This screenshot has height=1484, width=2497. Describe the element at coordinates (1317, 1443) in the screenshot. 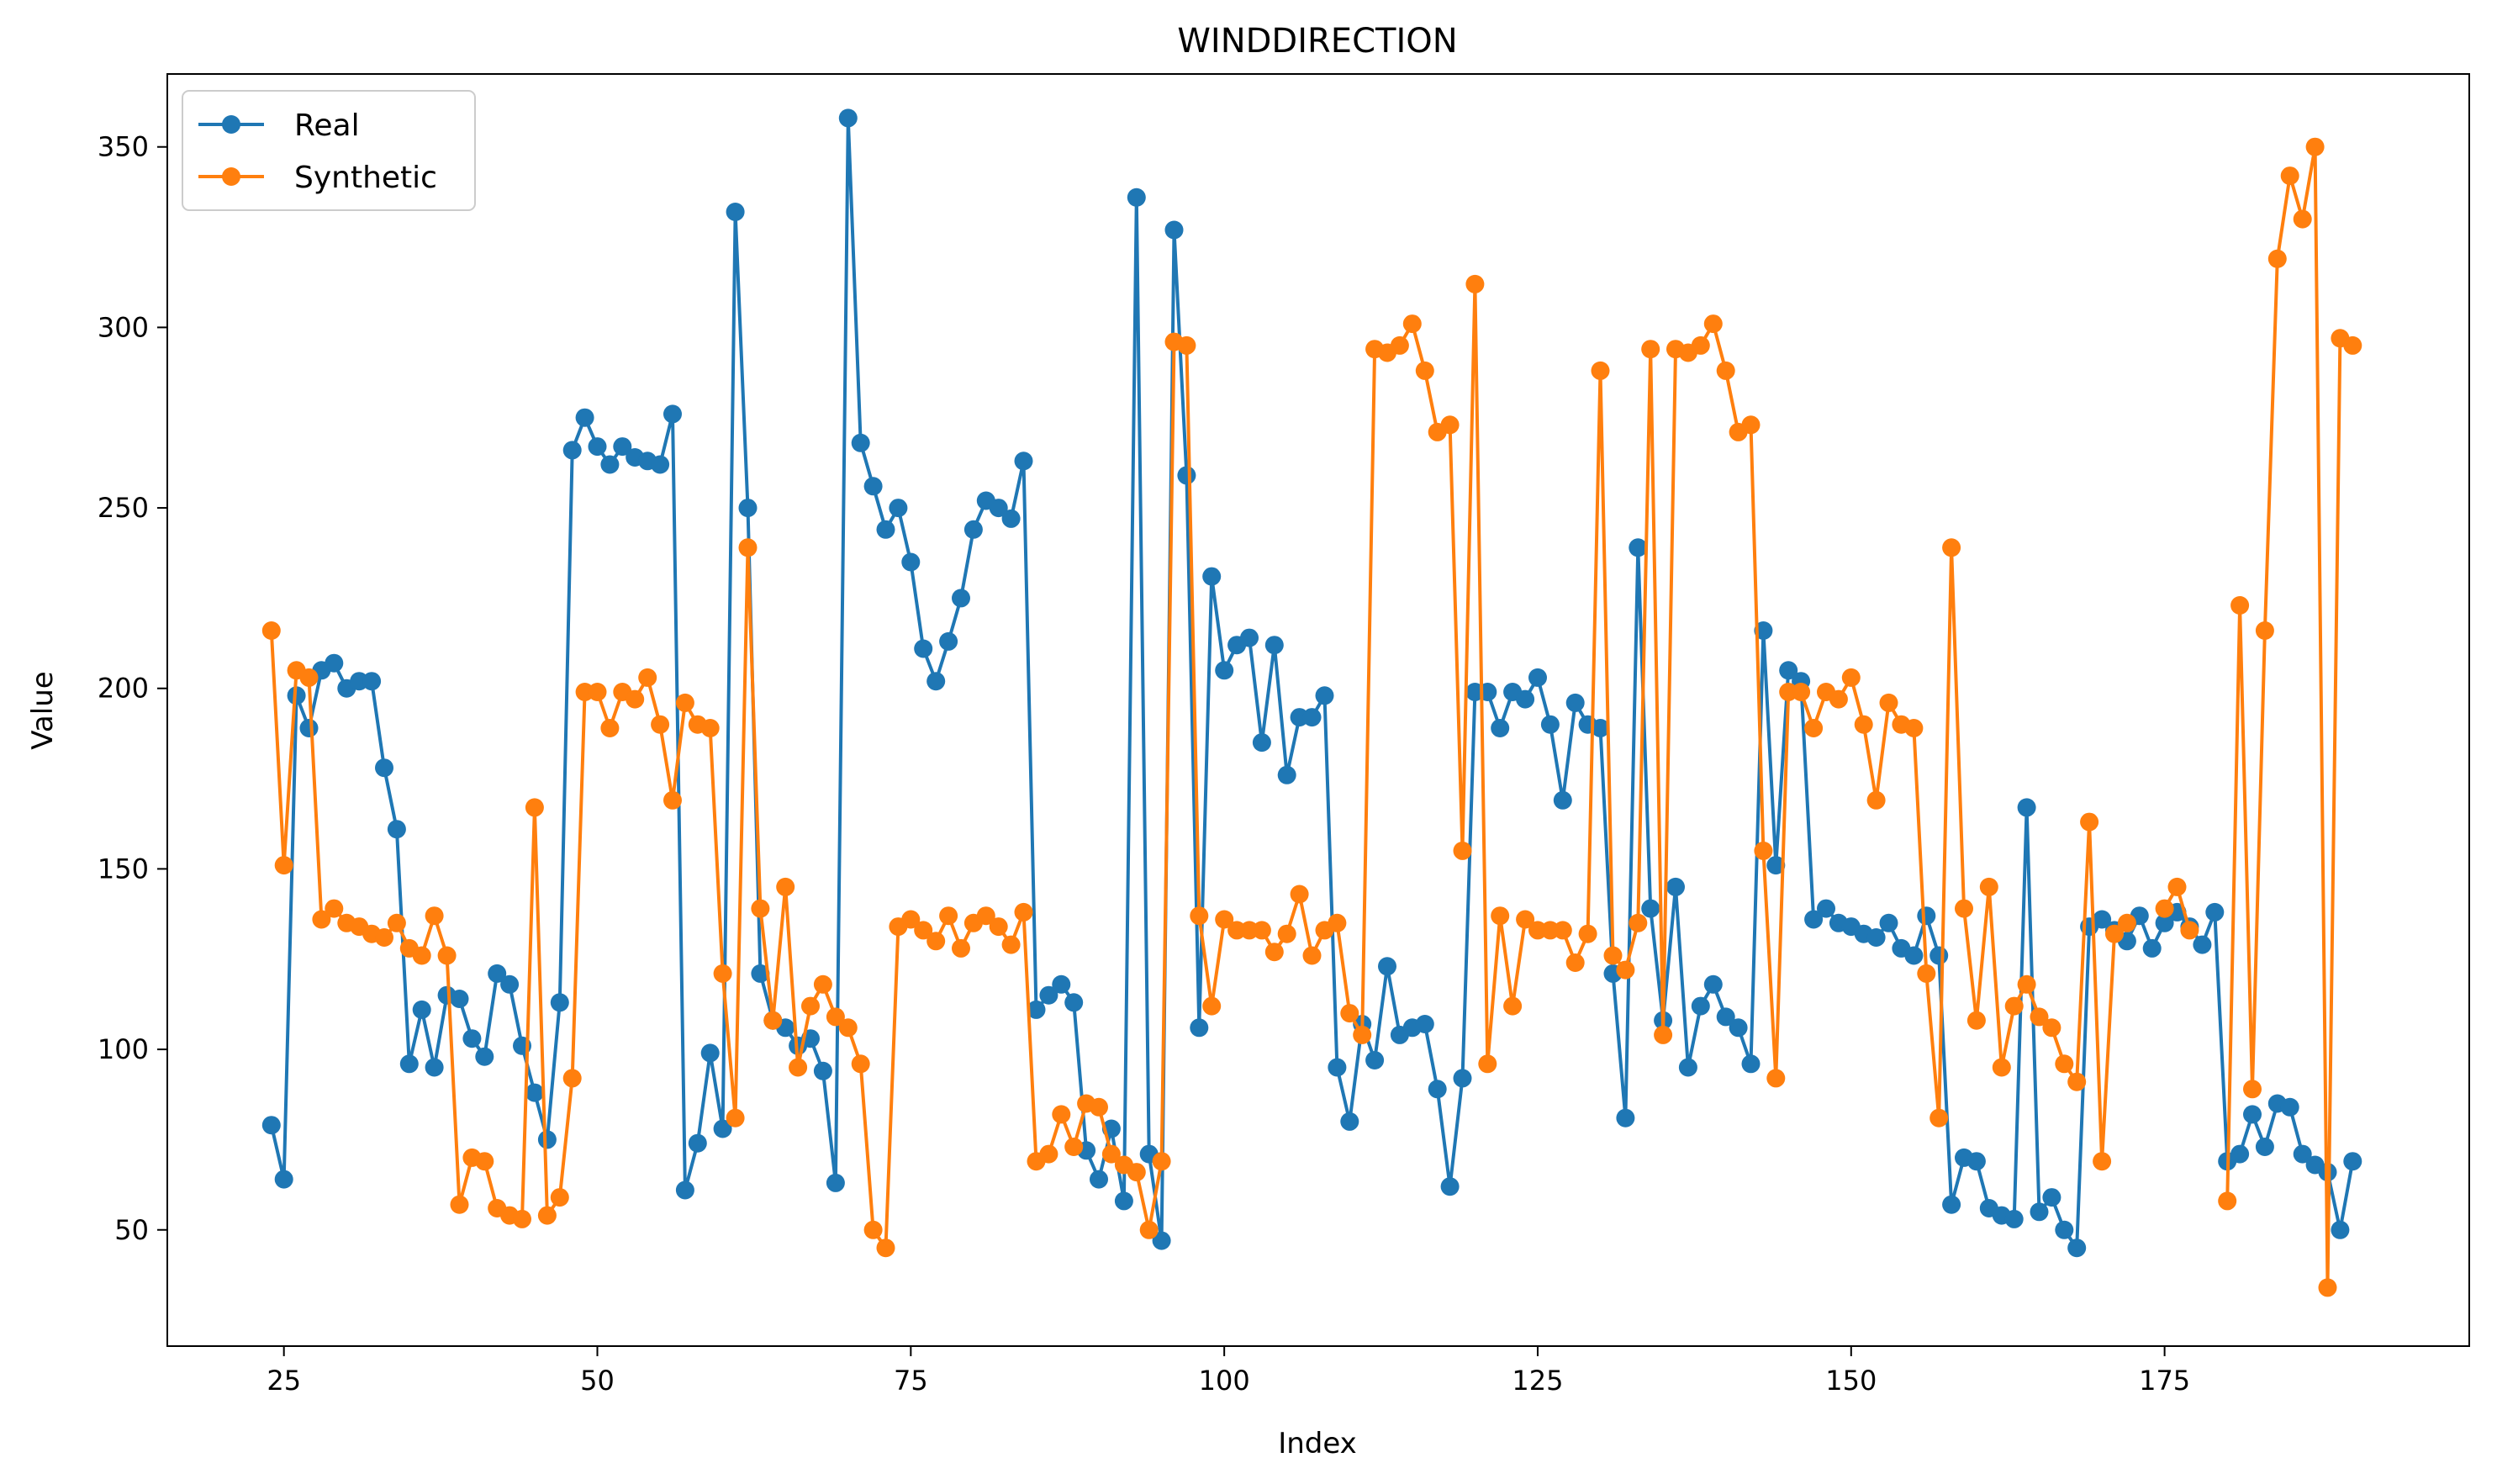

I see `x-axis-title: Index` at that location.